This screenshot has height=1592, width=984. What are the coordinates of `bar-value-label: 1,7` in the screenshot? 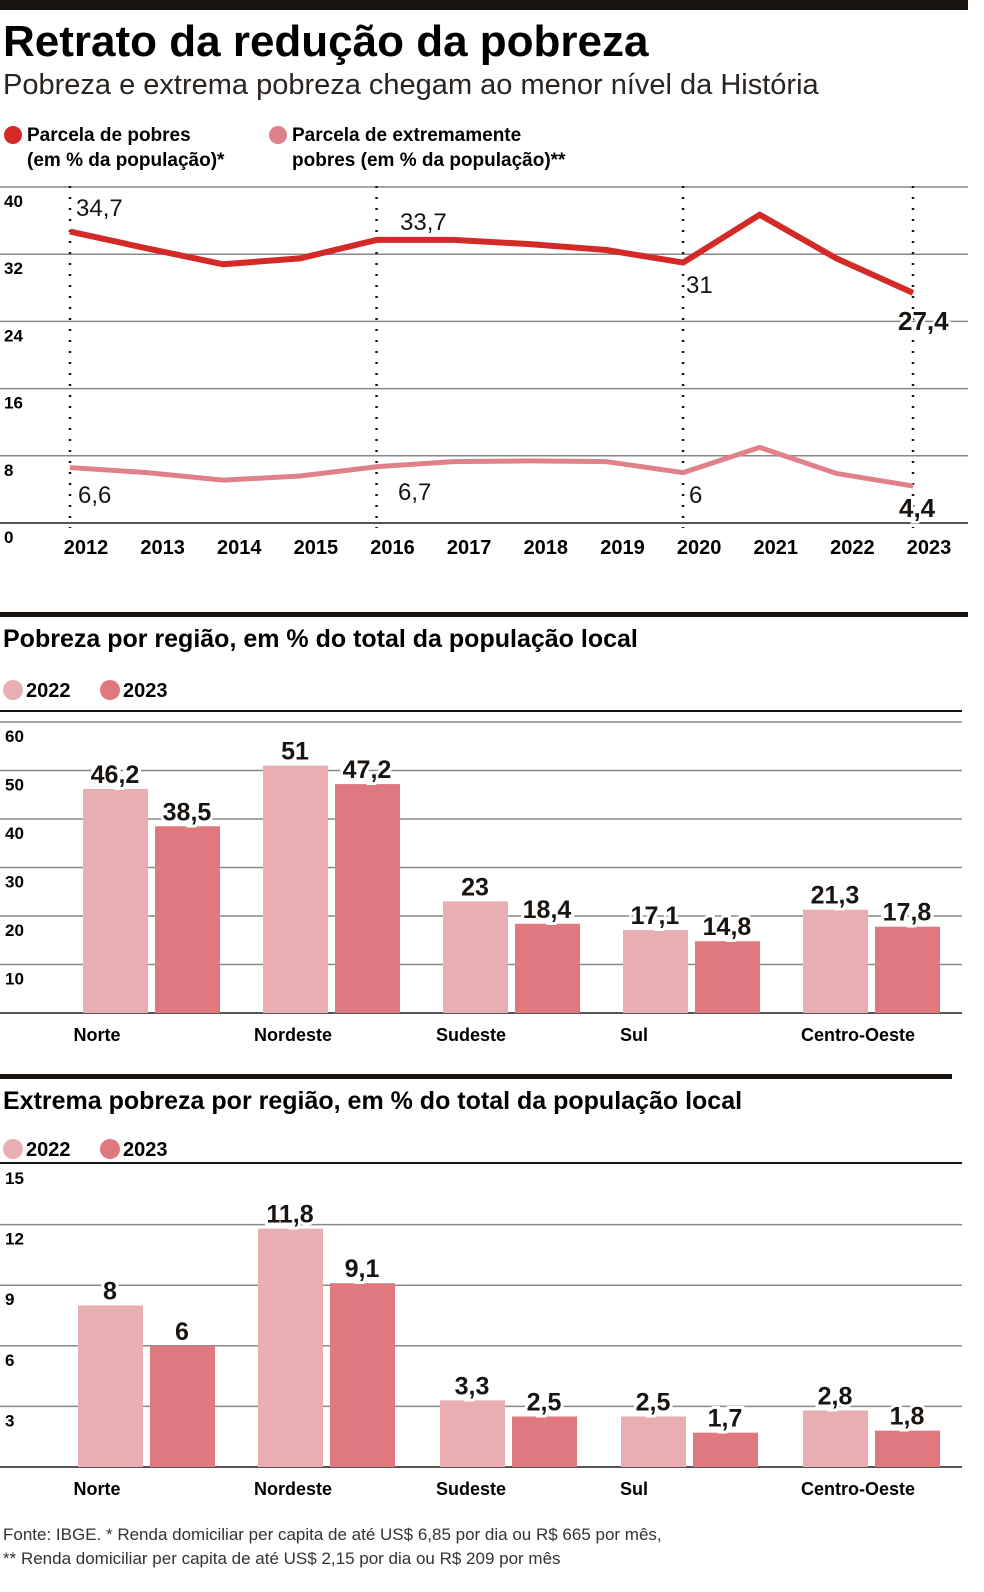 It's located at (725, 1419).